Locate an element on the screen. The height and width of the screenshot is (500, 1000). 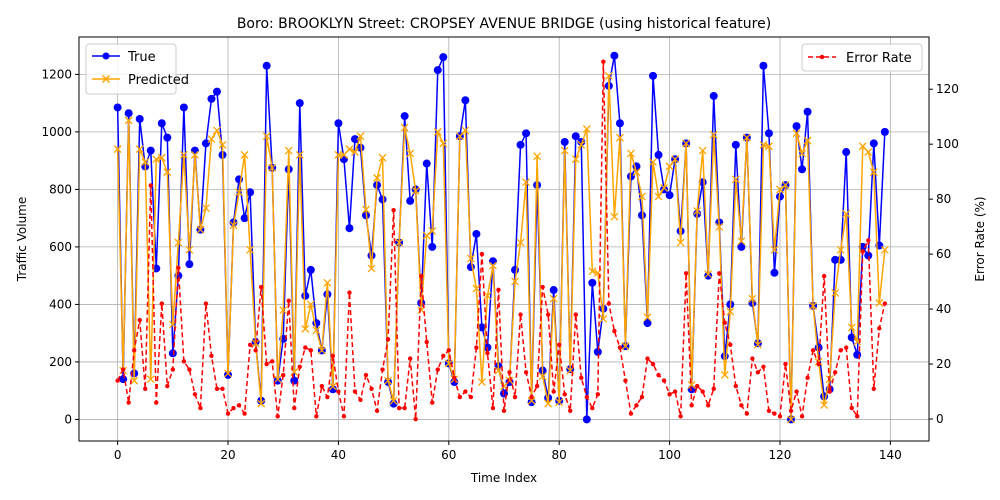
y2-tick-label: 0 is located at coordinates (940, 419).